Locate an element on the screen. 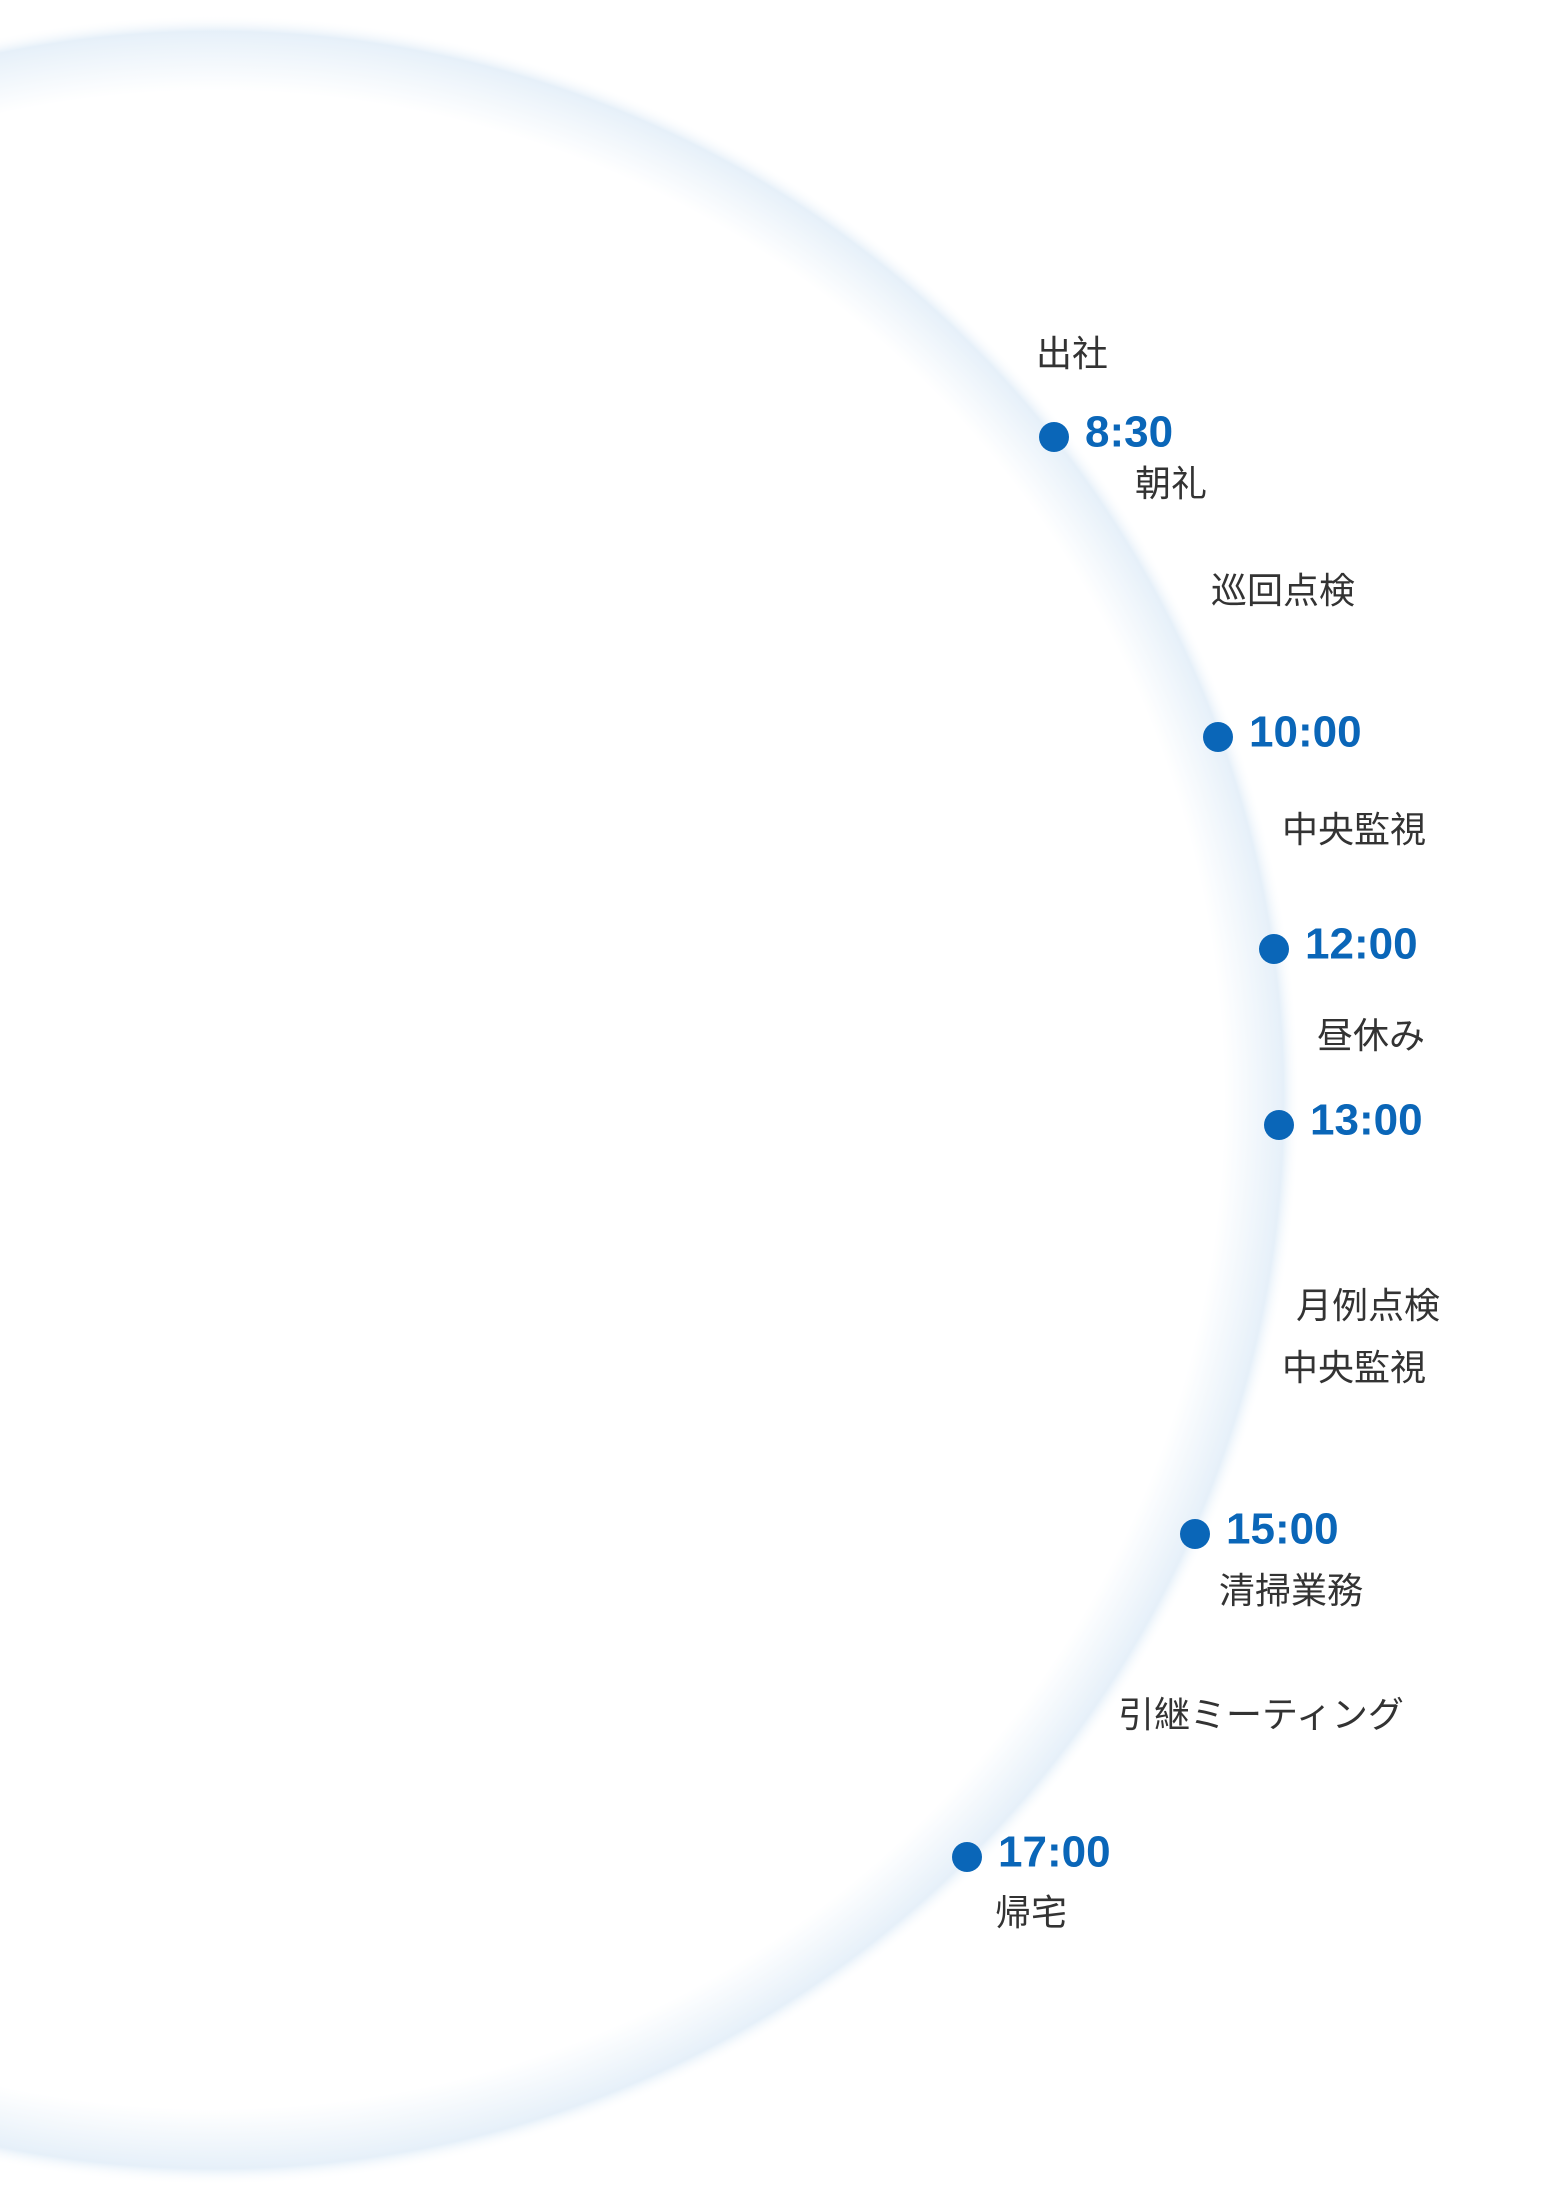 This screenshot has width=1552, height=2190. time-label: 12:00 is located at coordinates (1361, 944).